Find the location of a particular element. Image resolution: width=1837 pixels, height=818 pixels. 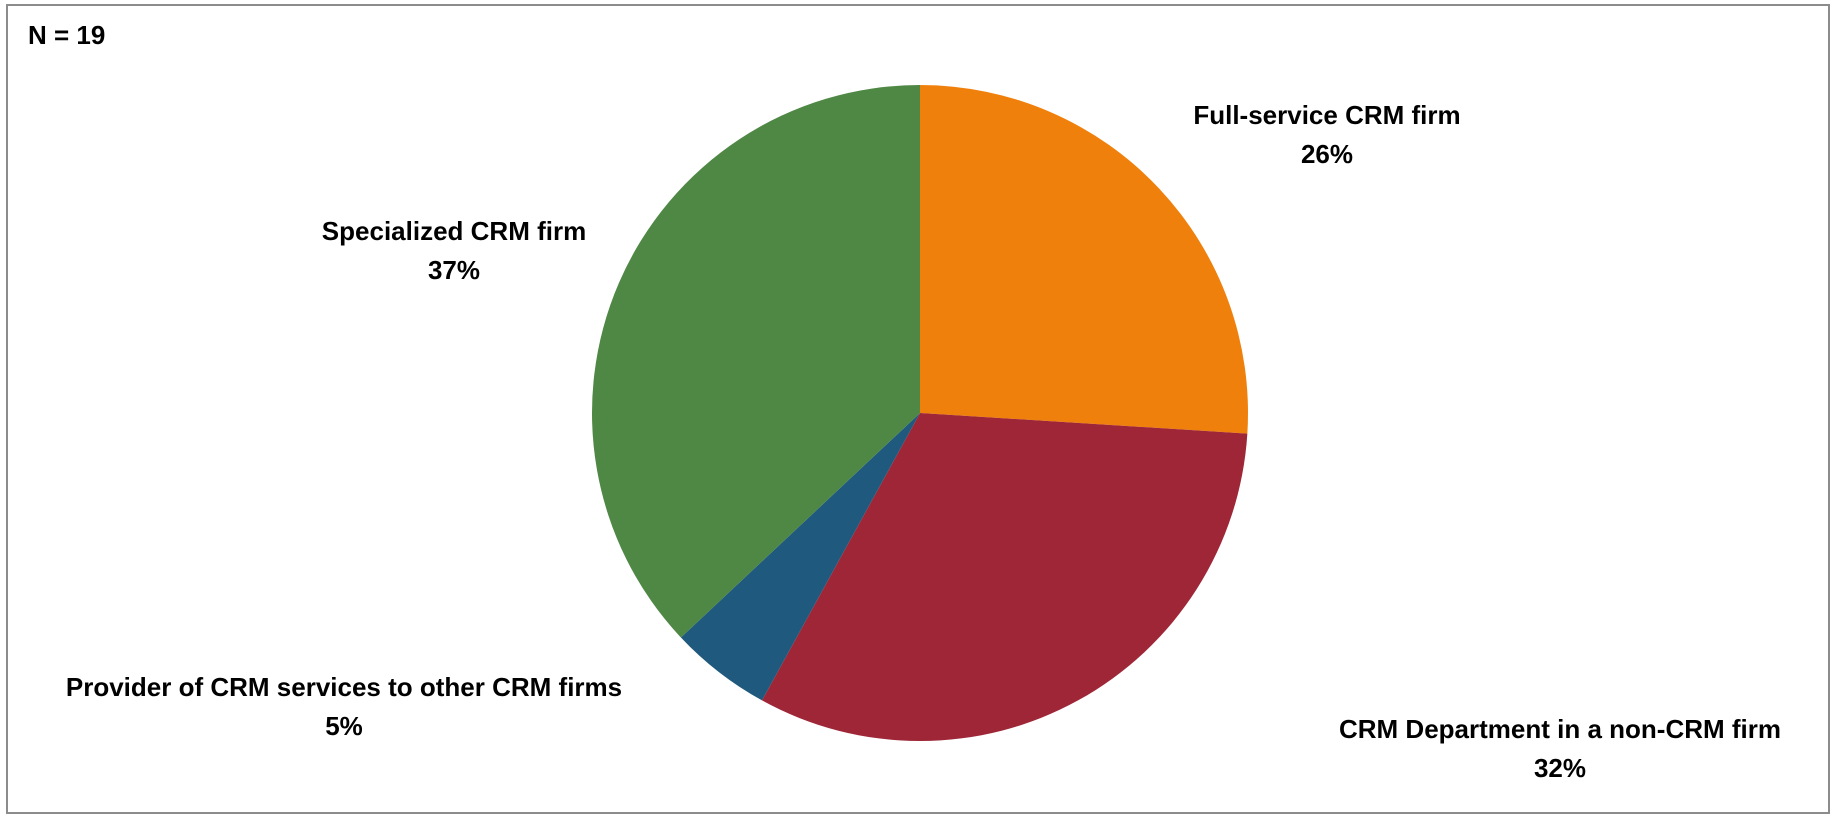

slice-value-label: 37% is located at coordinates (454, 270).